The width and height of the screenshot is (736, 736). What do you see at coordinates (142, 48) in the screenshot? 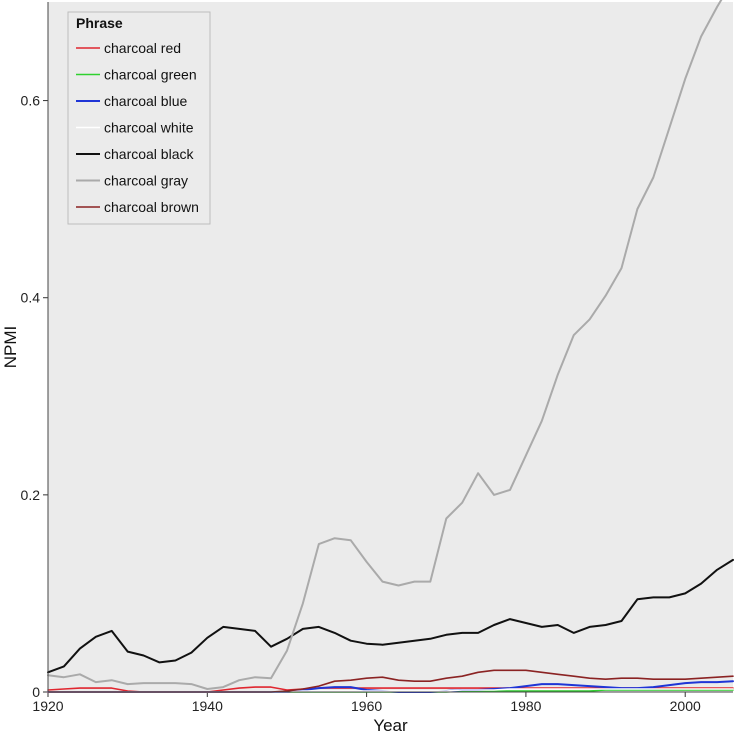
I see `legend-label: charcoal red` at bounding box center [142, 48].